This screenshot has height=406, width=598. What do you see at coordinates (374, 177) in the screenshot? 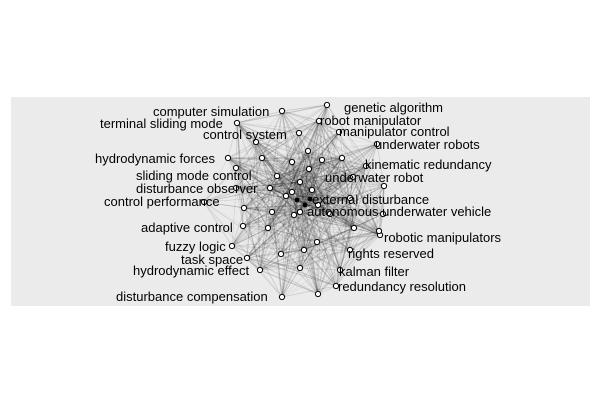
I see `node-label: underwater robot` at bounding box center [374, 177].